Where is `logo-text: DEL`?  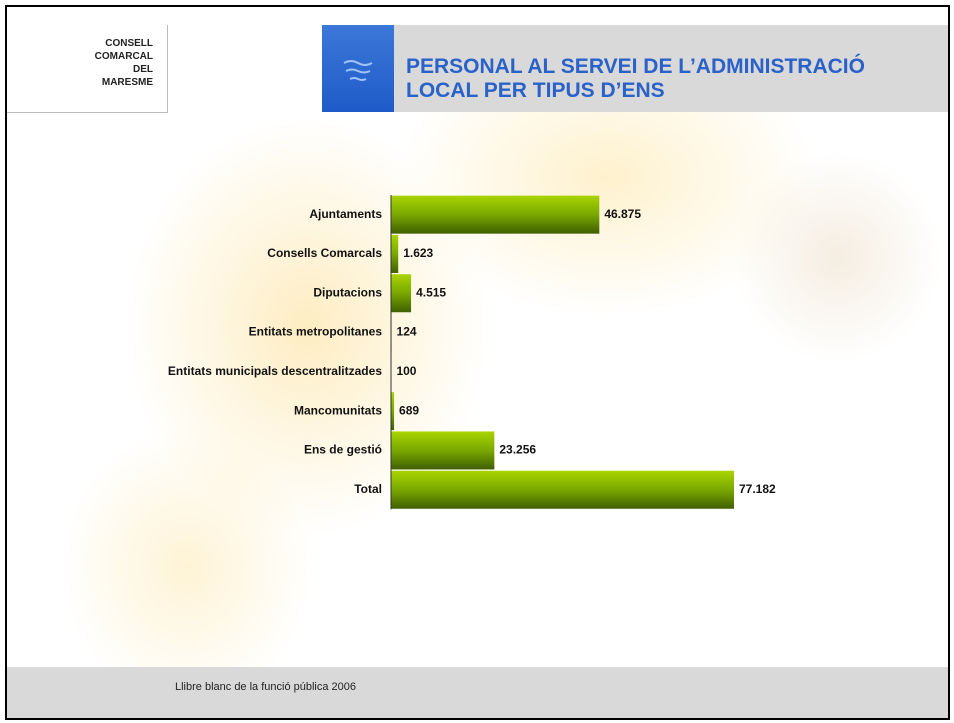 logo-text: DEL is located at coordinates (143, 69).